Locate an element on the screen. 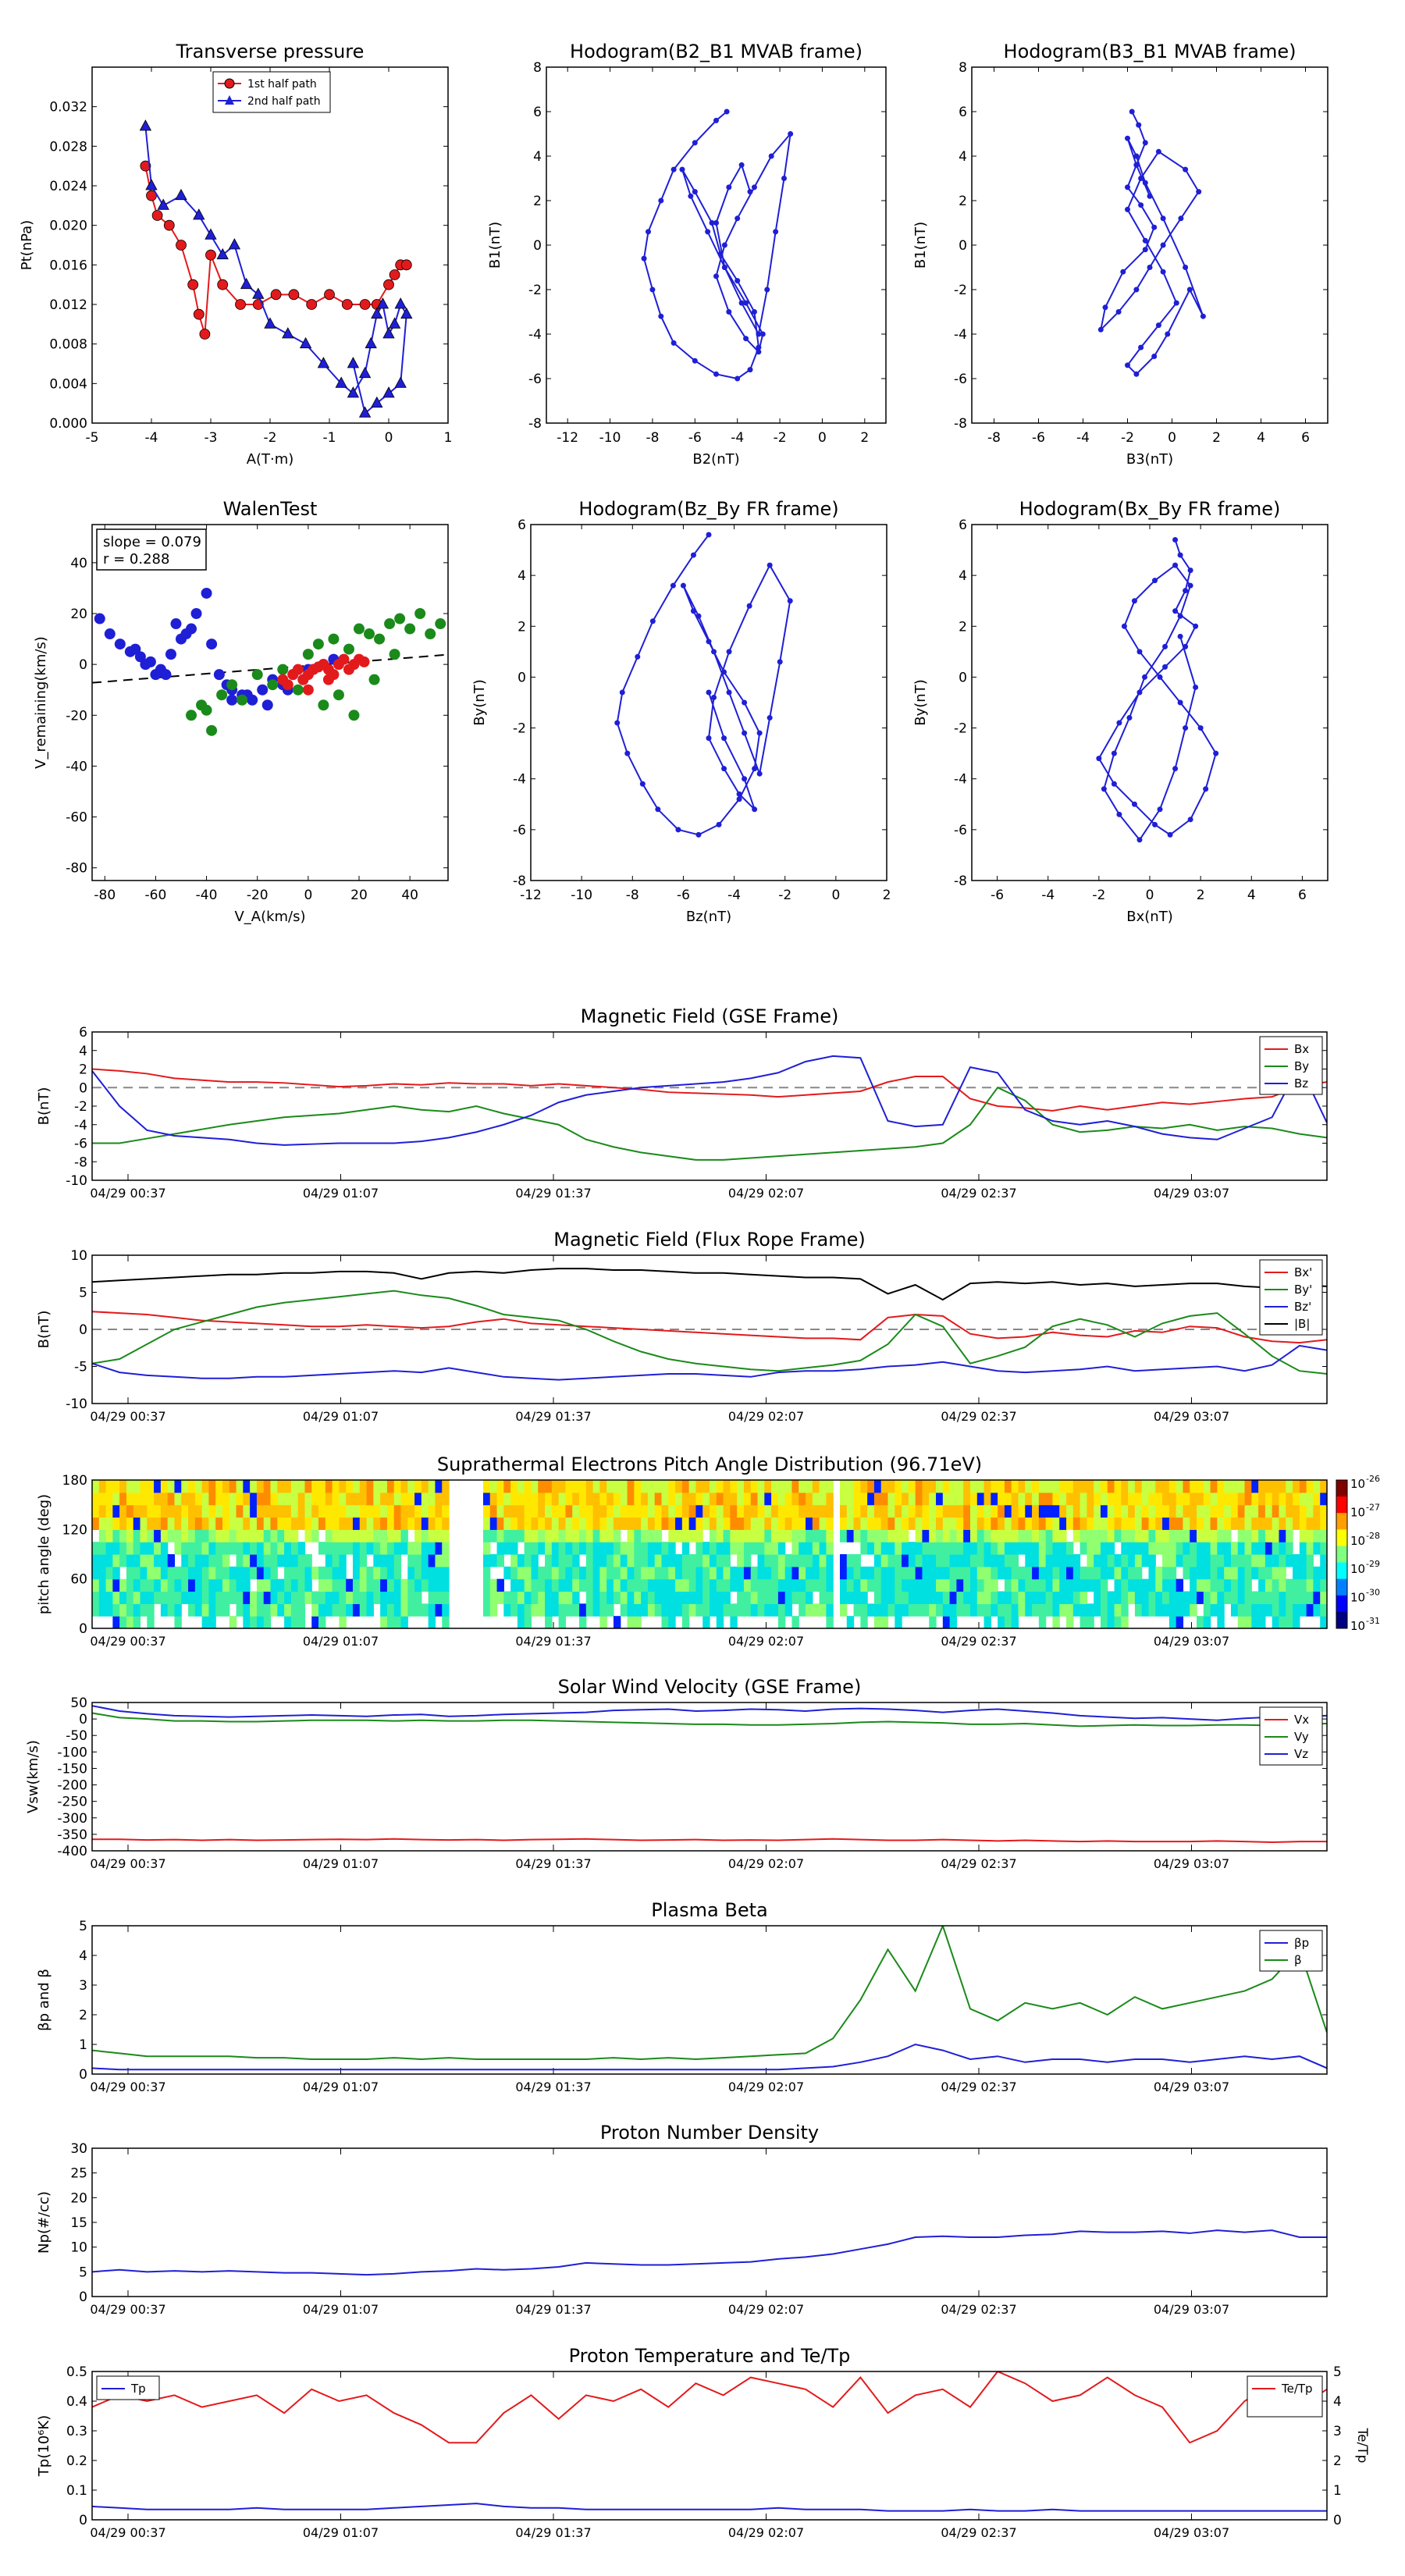 This screenshot has height=2576, width=1405. y-tick-label: 40 is located at coordinates (78, 563).